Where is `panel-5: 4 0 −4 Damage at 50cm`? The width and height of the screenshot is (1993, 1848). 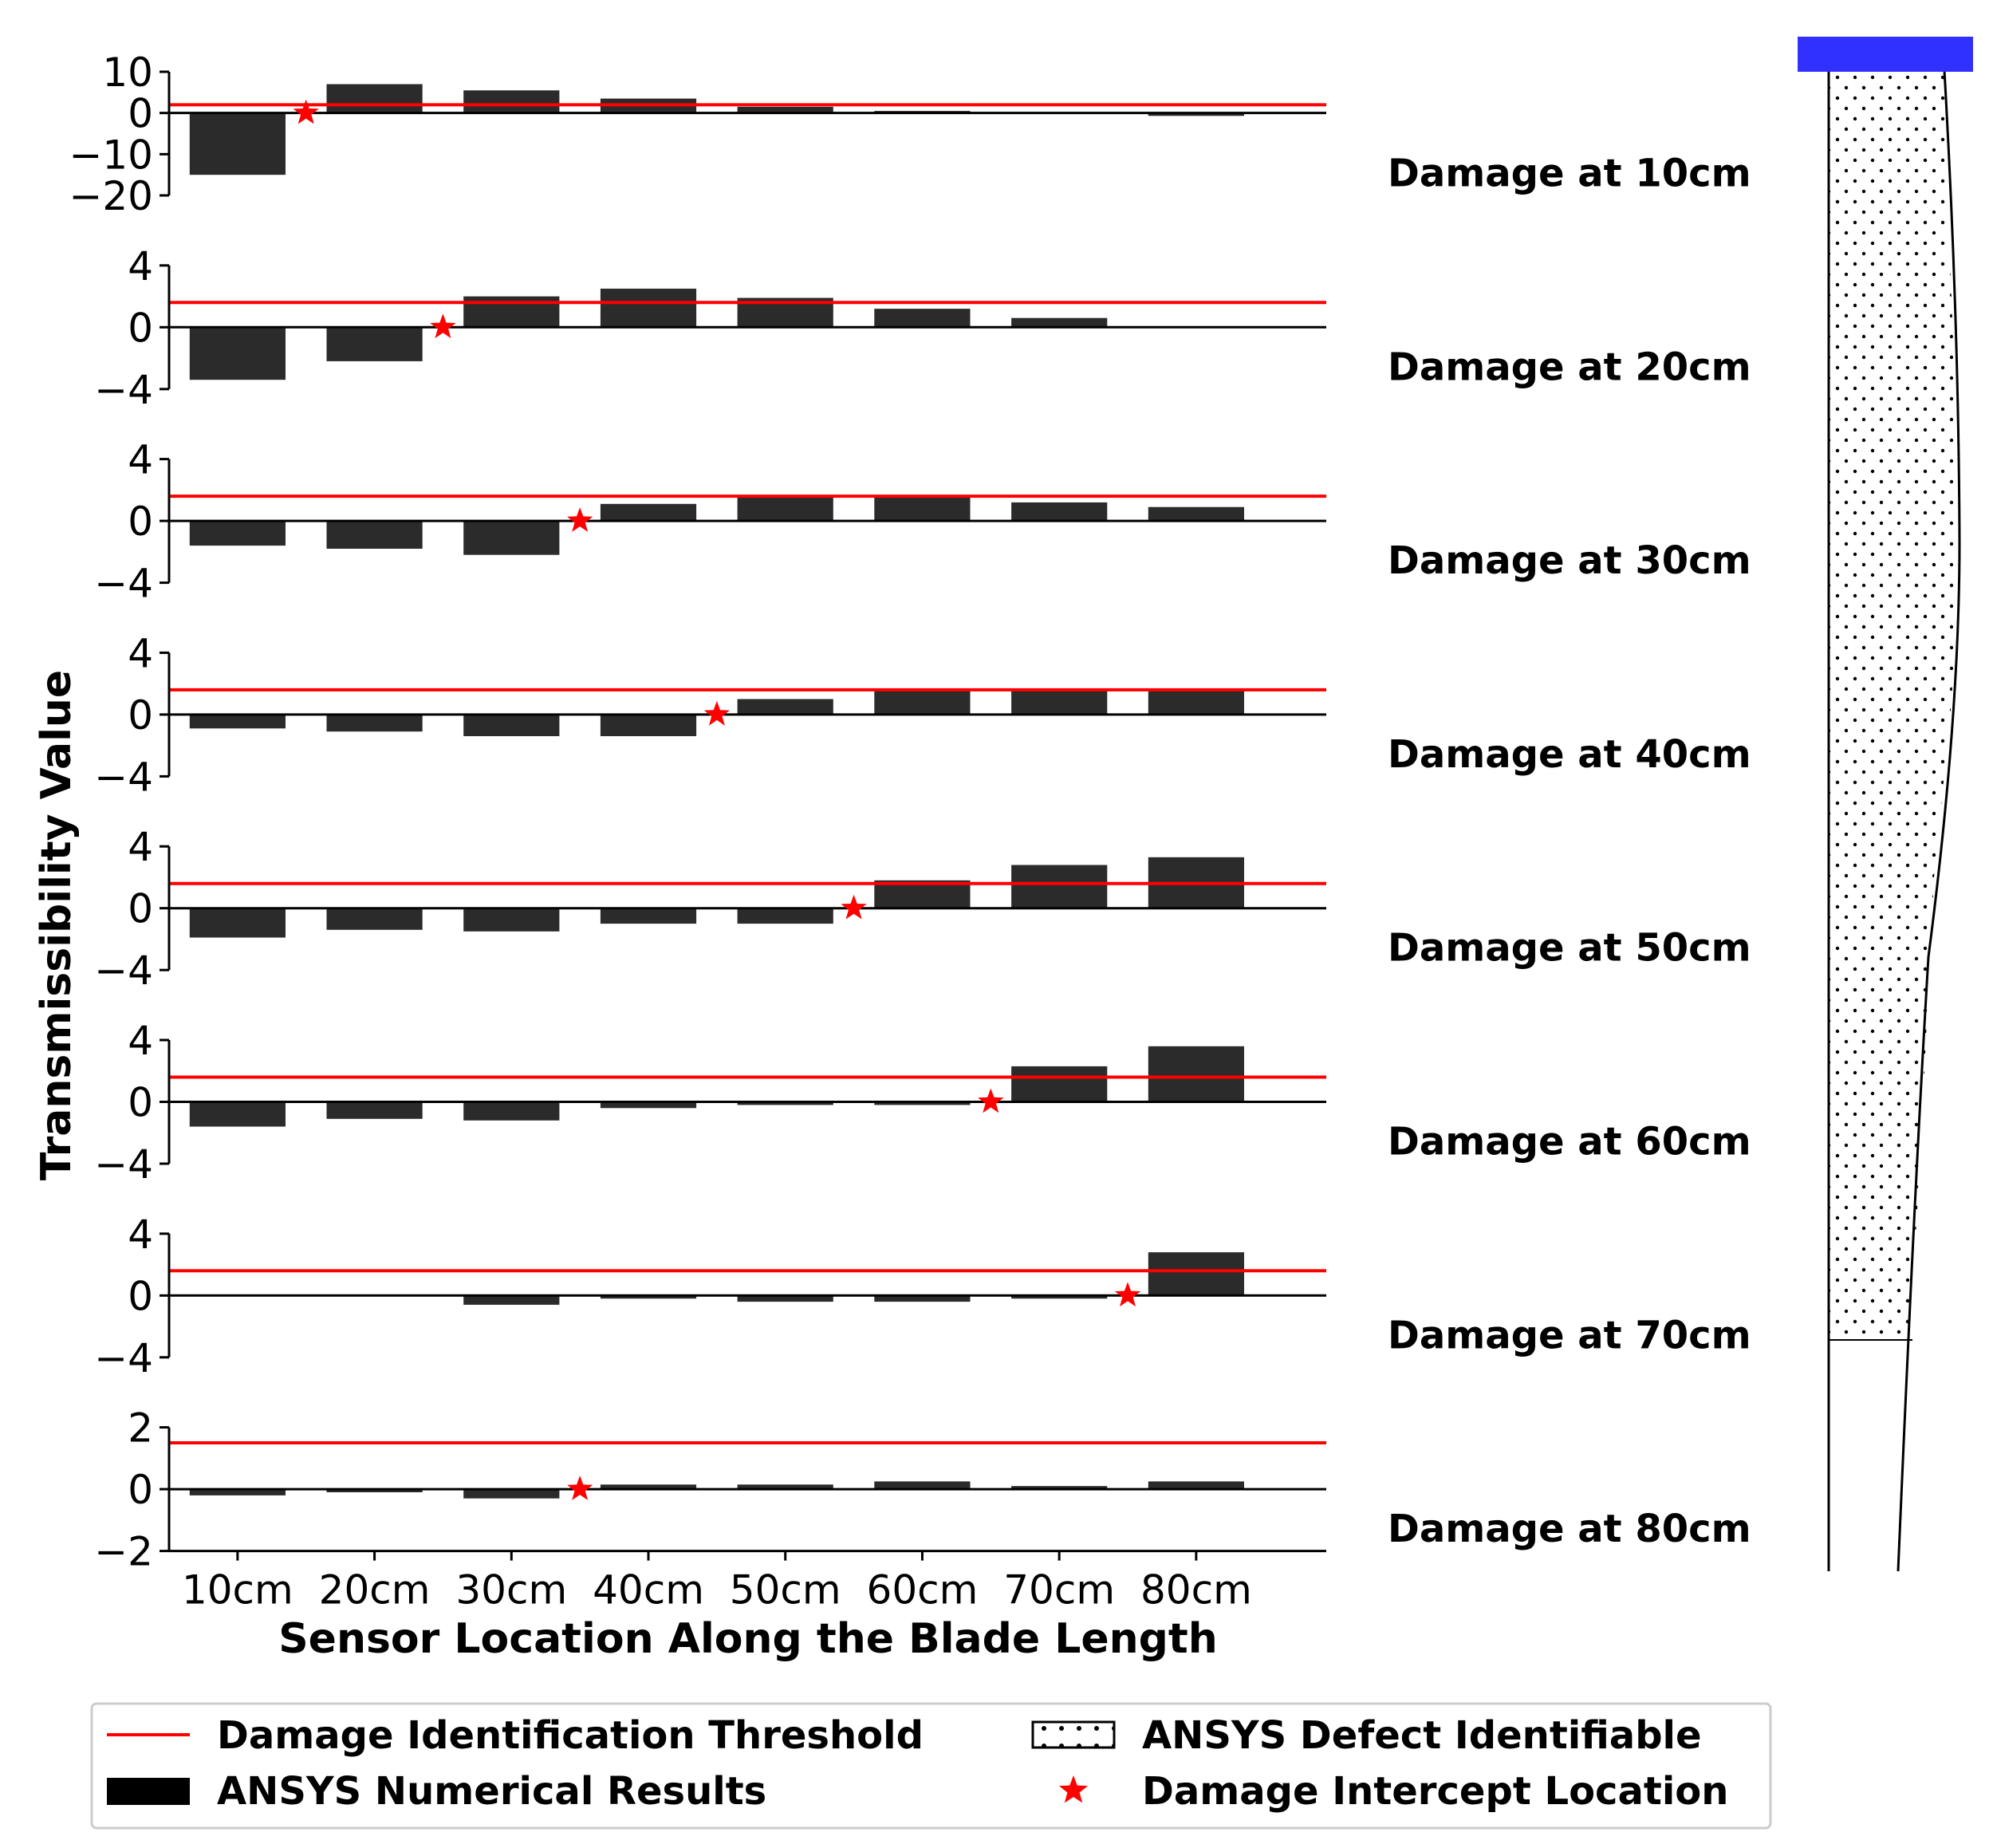
panel-5: 4 0 −4 Damage at 50cm is located at coordinates (922, 909).